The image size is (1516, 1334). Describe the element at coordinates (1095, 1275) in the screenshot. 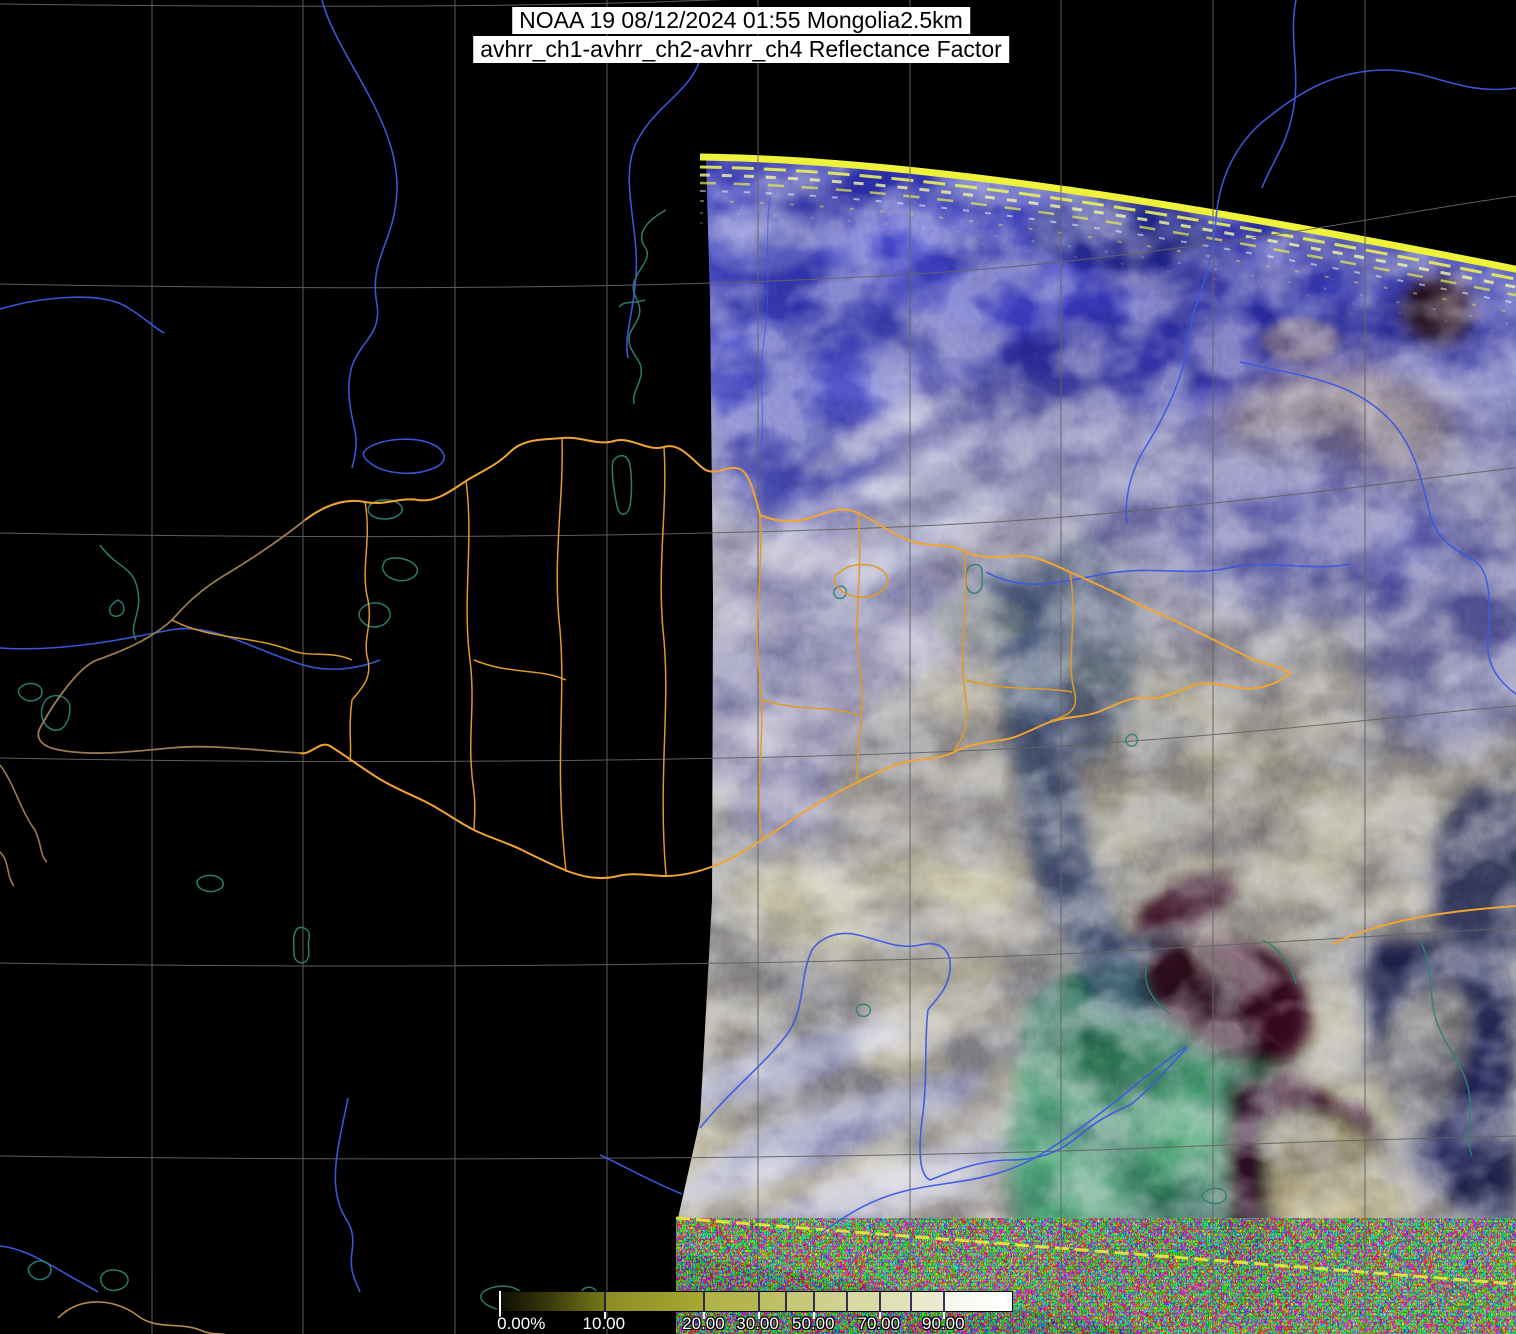

I see `scan-edge-noise-bottom` at that location.